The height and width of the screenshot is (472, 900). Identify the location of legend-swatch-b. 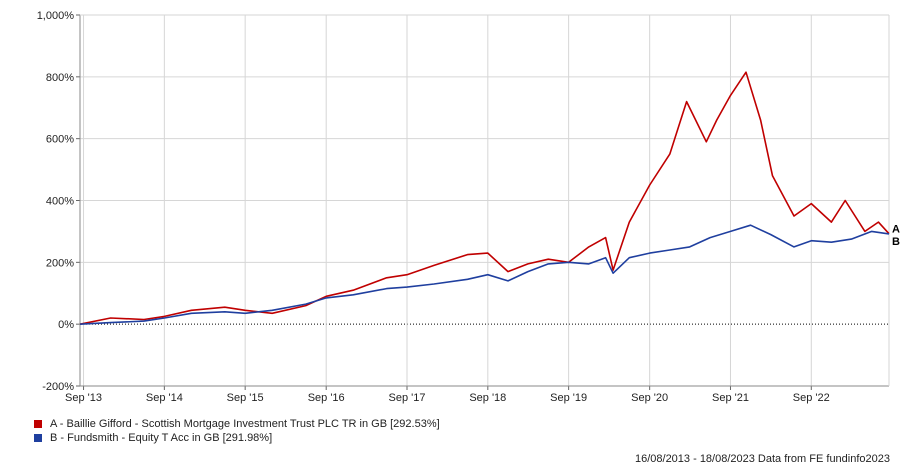
(38, 438).